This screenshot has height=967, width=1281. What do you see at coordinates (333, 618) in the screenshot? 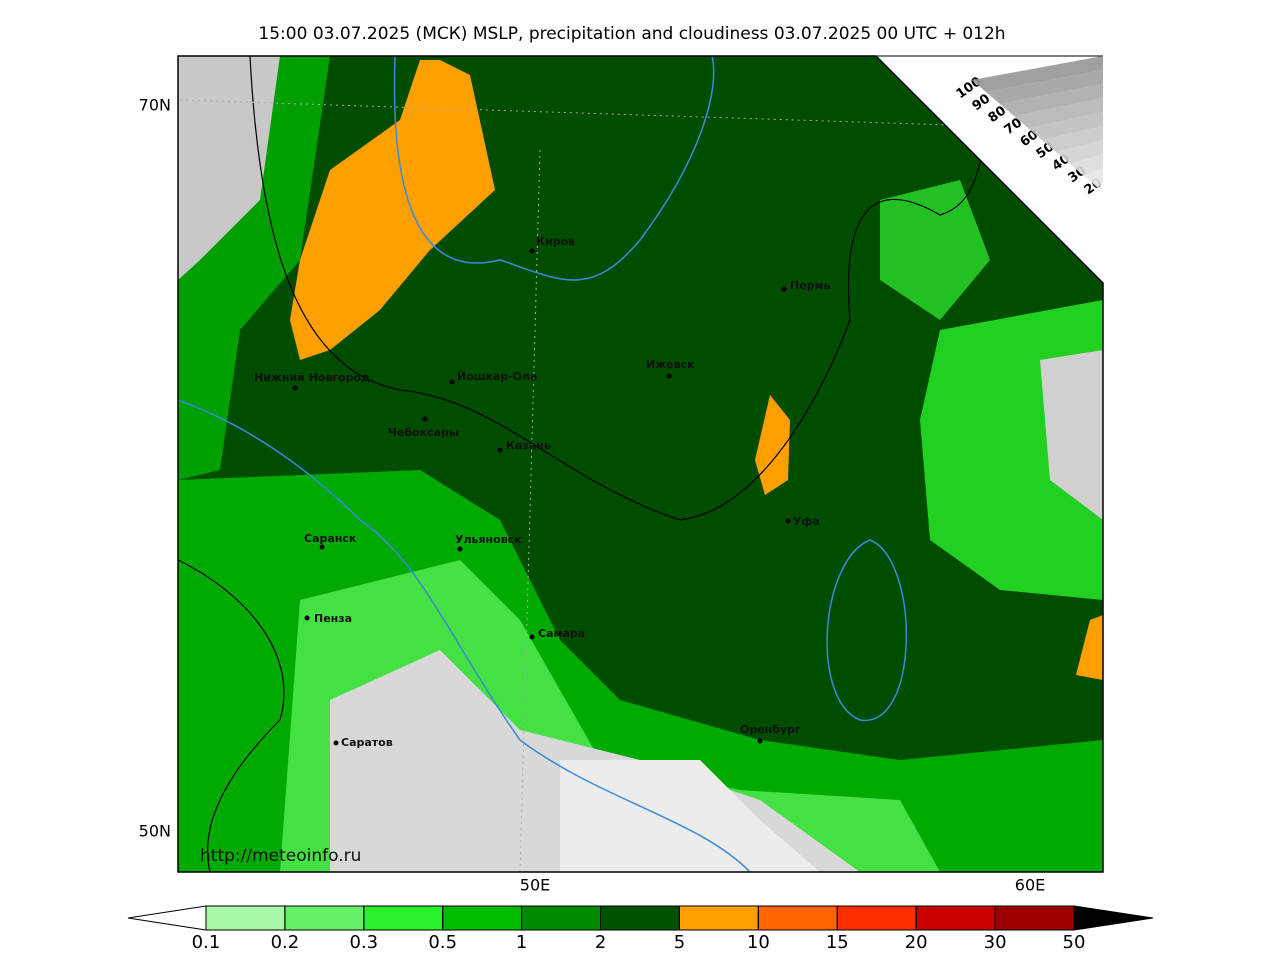
I see `city-label: Пенза` at bounding box center [333, 618].